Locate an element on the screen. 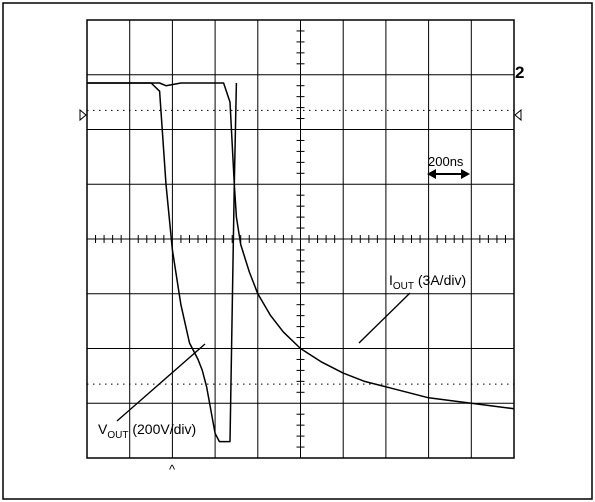 The width and height of the screenshot is (595, 502). trigger-marker: ^ is located at coordinates (172, 469).